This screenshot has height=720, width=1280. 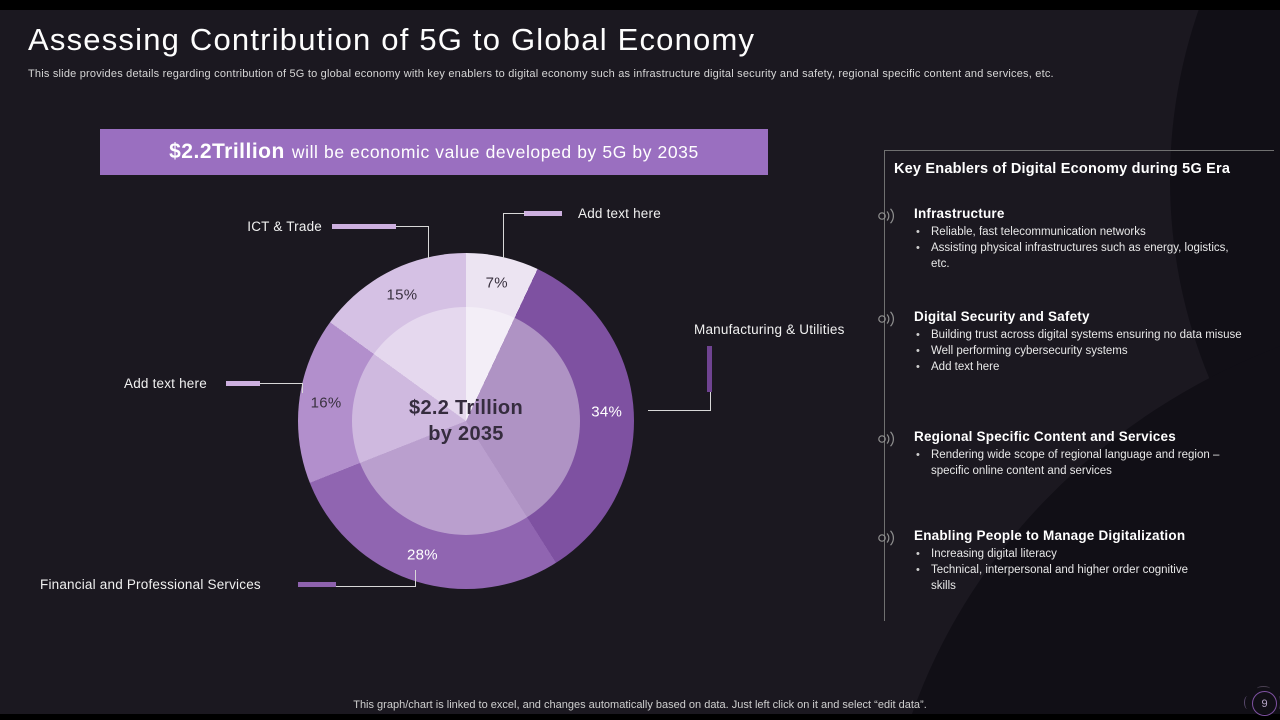 I want to click on center-label-line1: $2.2 Trillion, so click(x=466, y=408).